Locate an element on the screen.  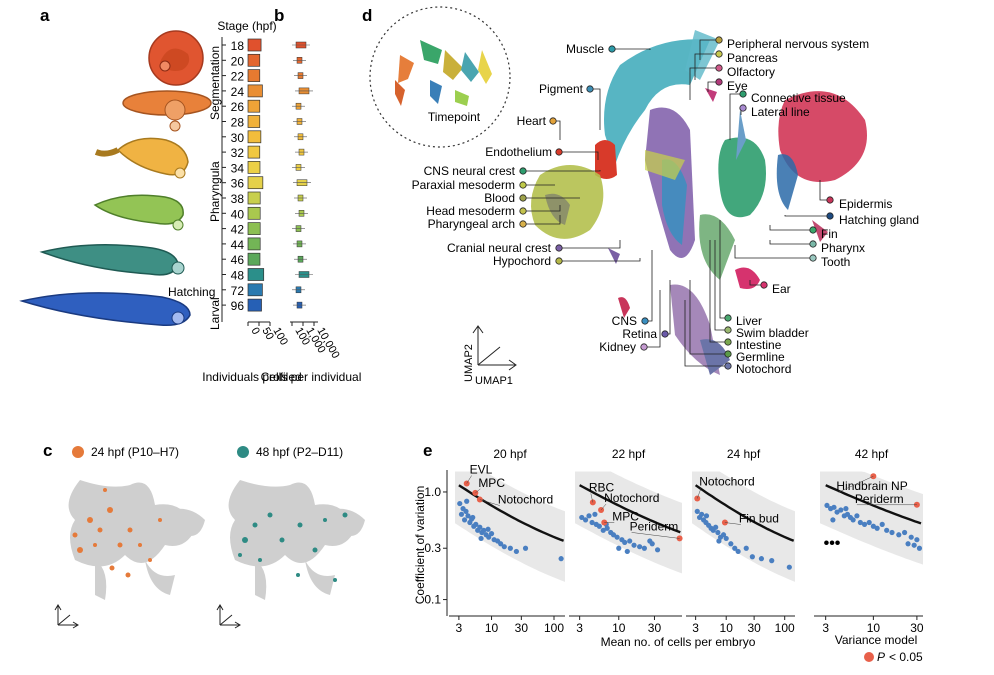
cv-y-tick-label: 0.3 is located at coordinates (432, 548).